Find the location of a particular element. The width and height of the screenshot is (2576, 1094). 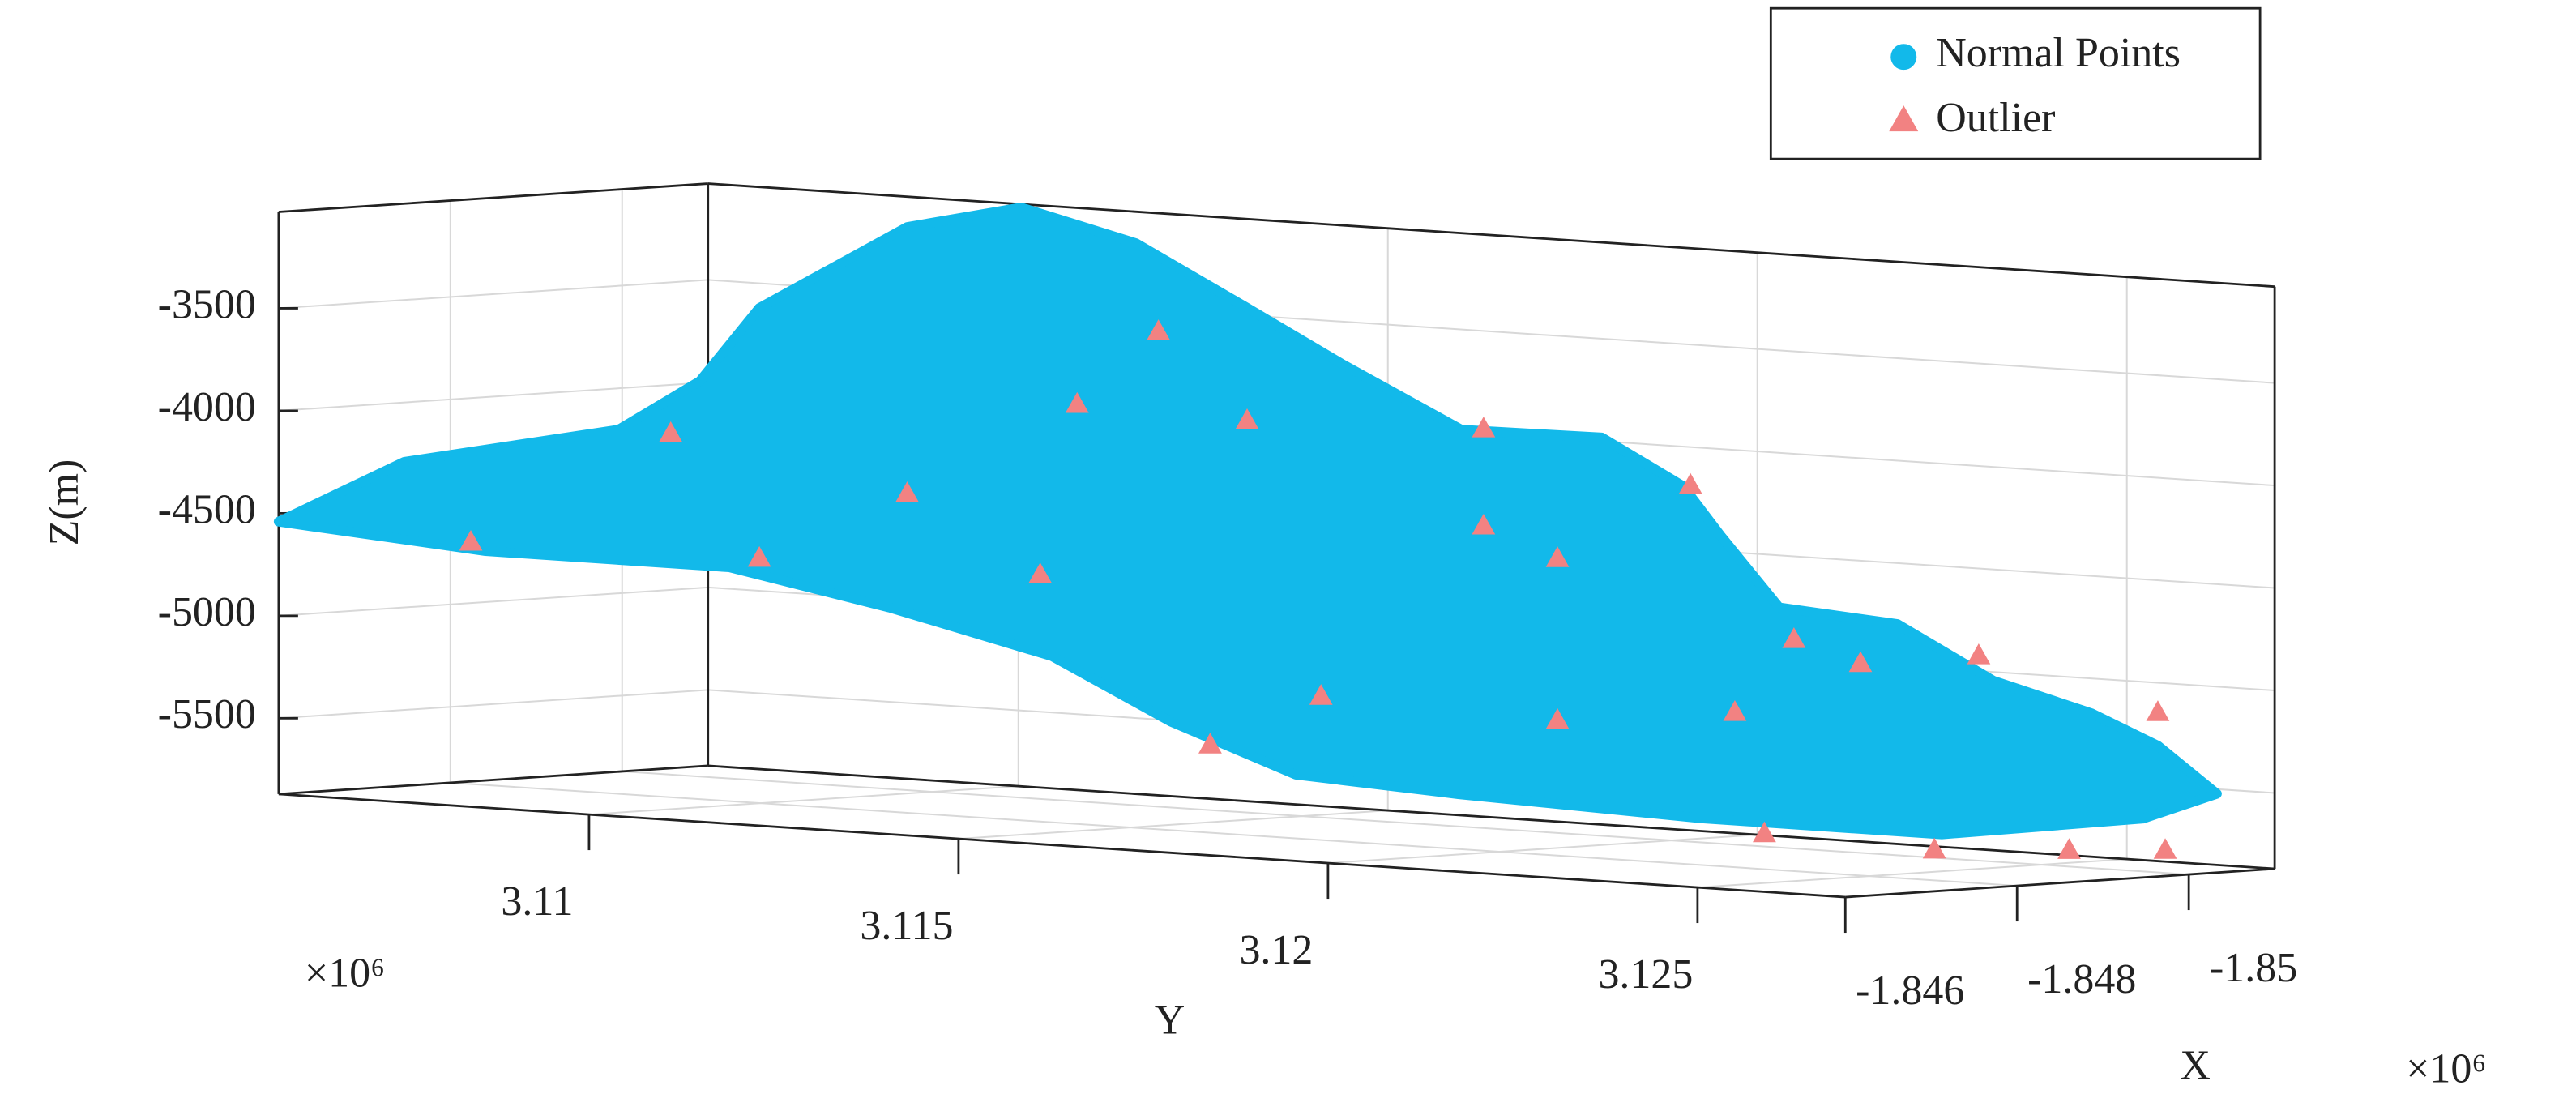

y-axis-multiplier: ×10⁶ is located at coordinates (345, 974).